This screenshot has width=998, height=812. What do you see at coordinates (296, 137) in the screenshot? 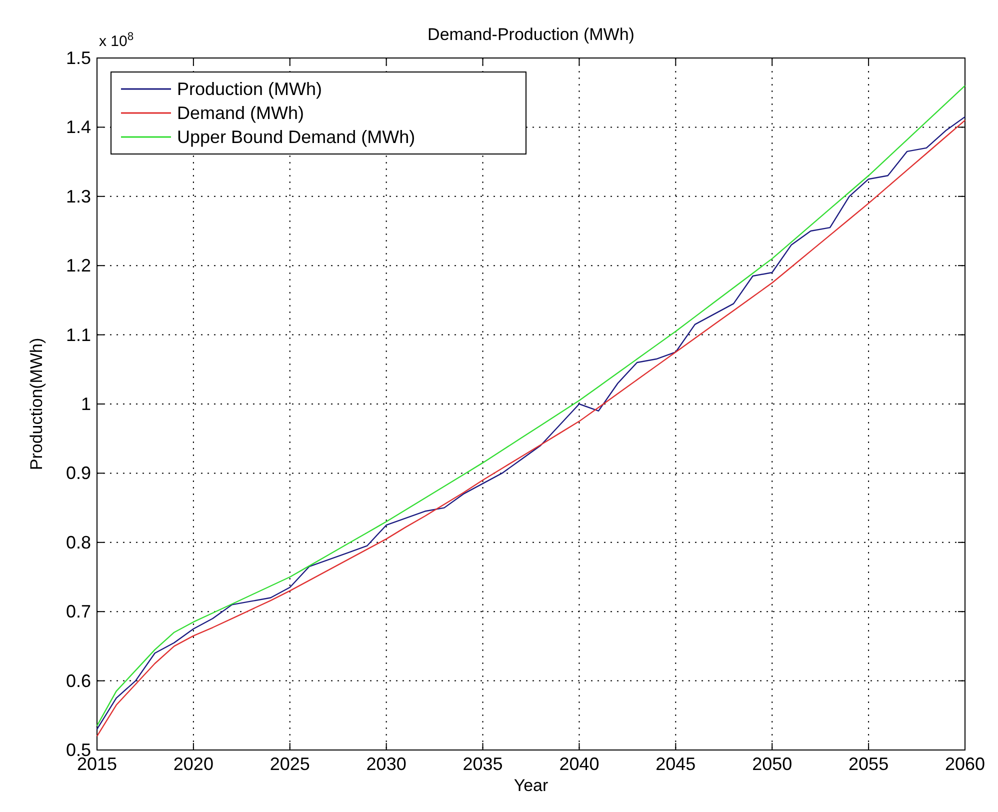
I see `legend-label: Upper Bound Demand (MWh)` at bounding box center [296, 137].